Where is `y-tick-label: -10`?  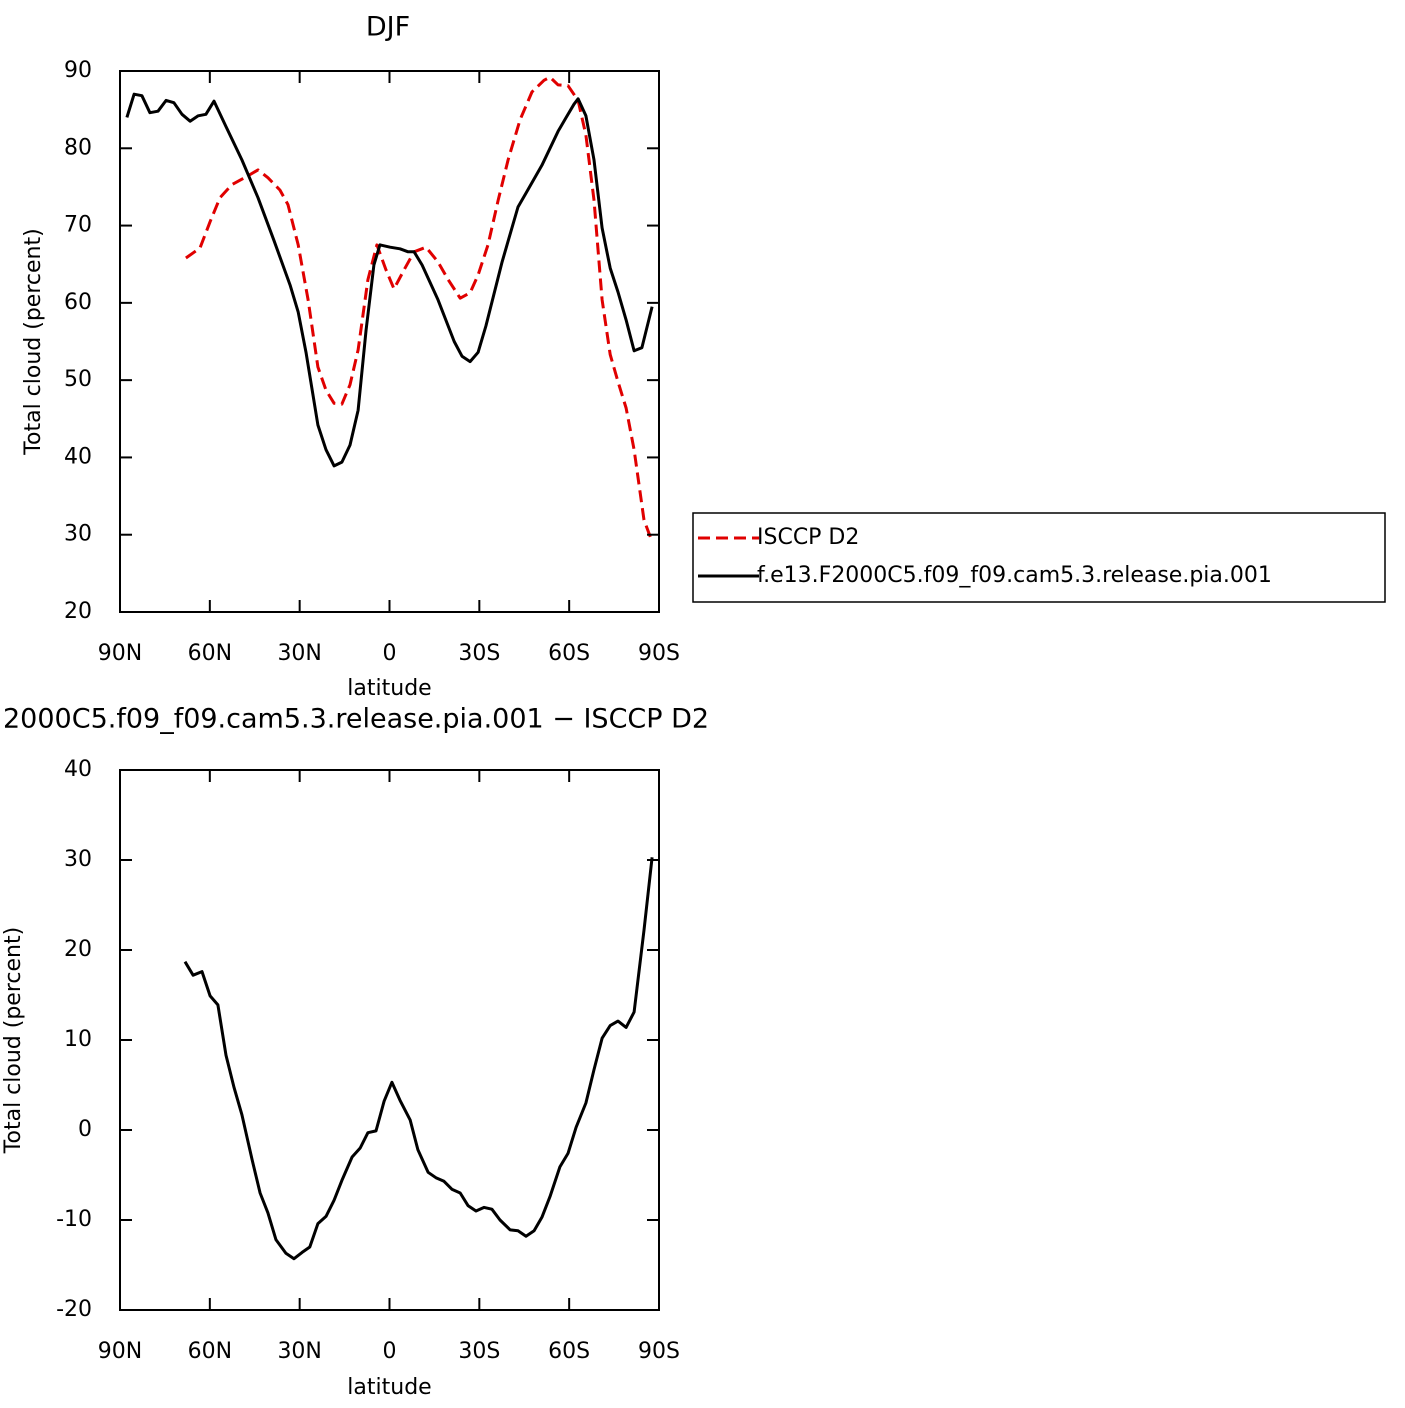 y-tick-label: -10 is located at coordinates (74, 1219).